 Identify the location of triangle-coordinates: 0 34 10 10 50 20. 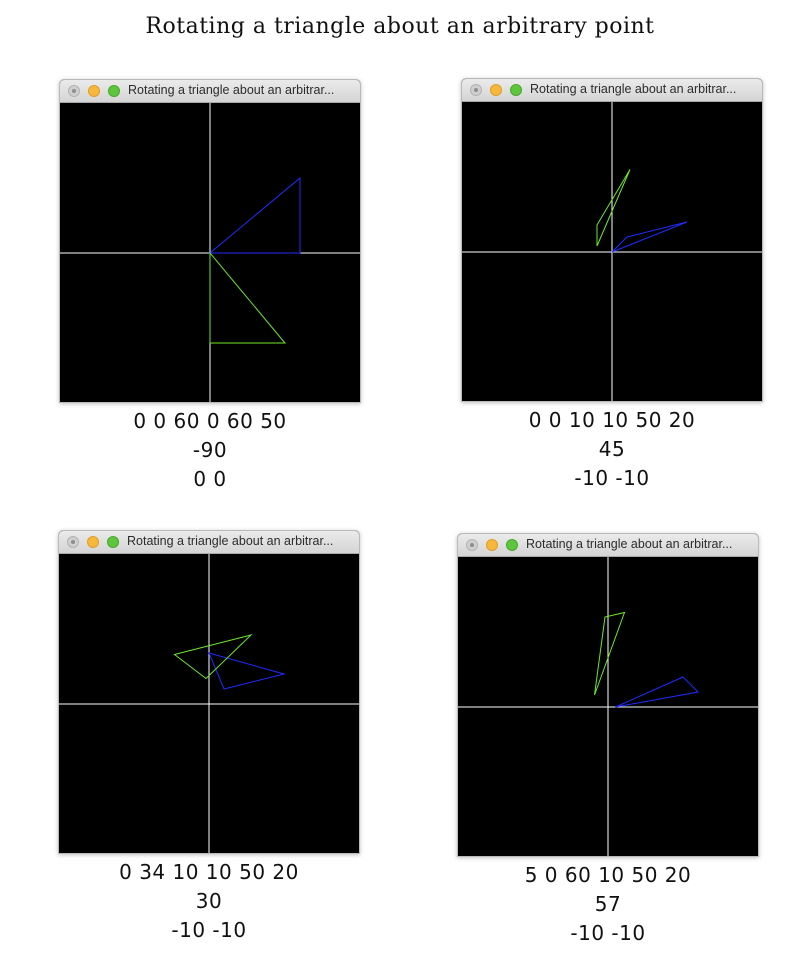
(209, 872).